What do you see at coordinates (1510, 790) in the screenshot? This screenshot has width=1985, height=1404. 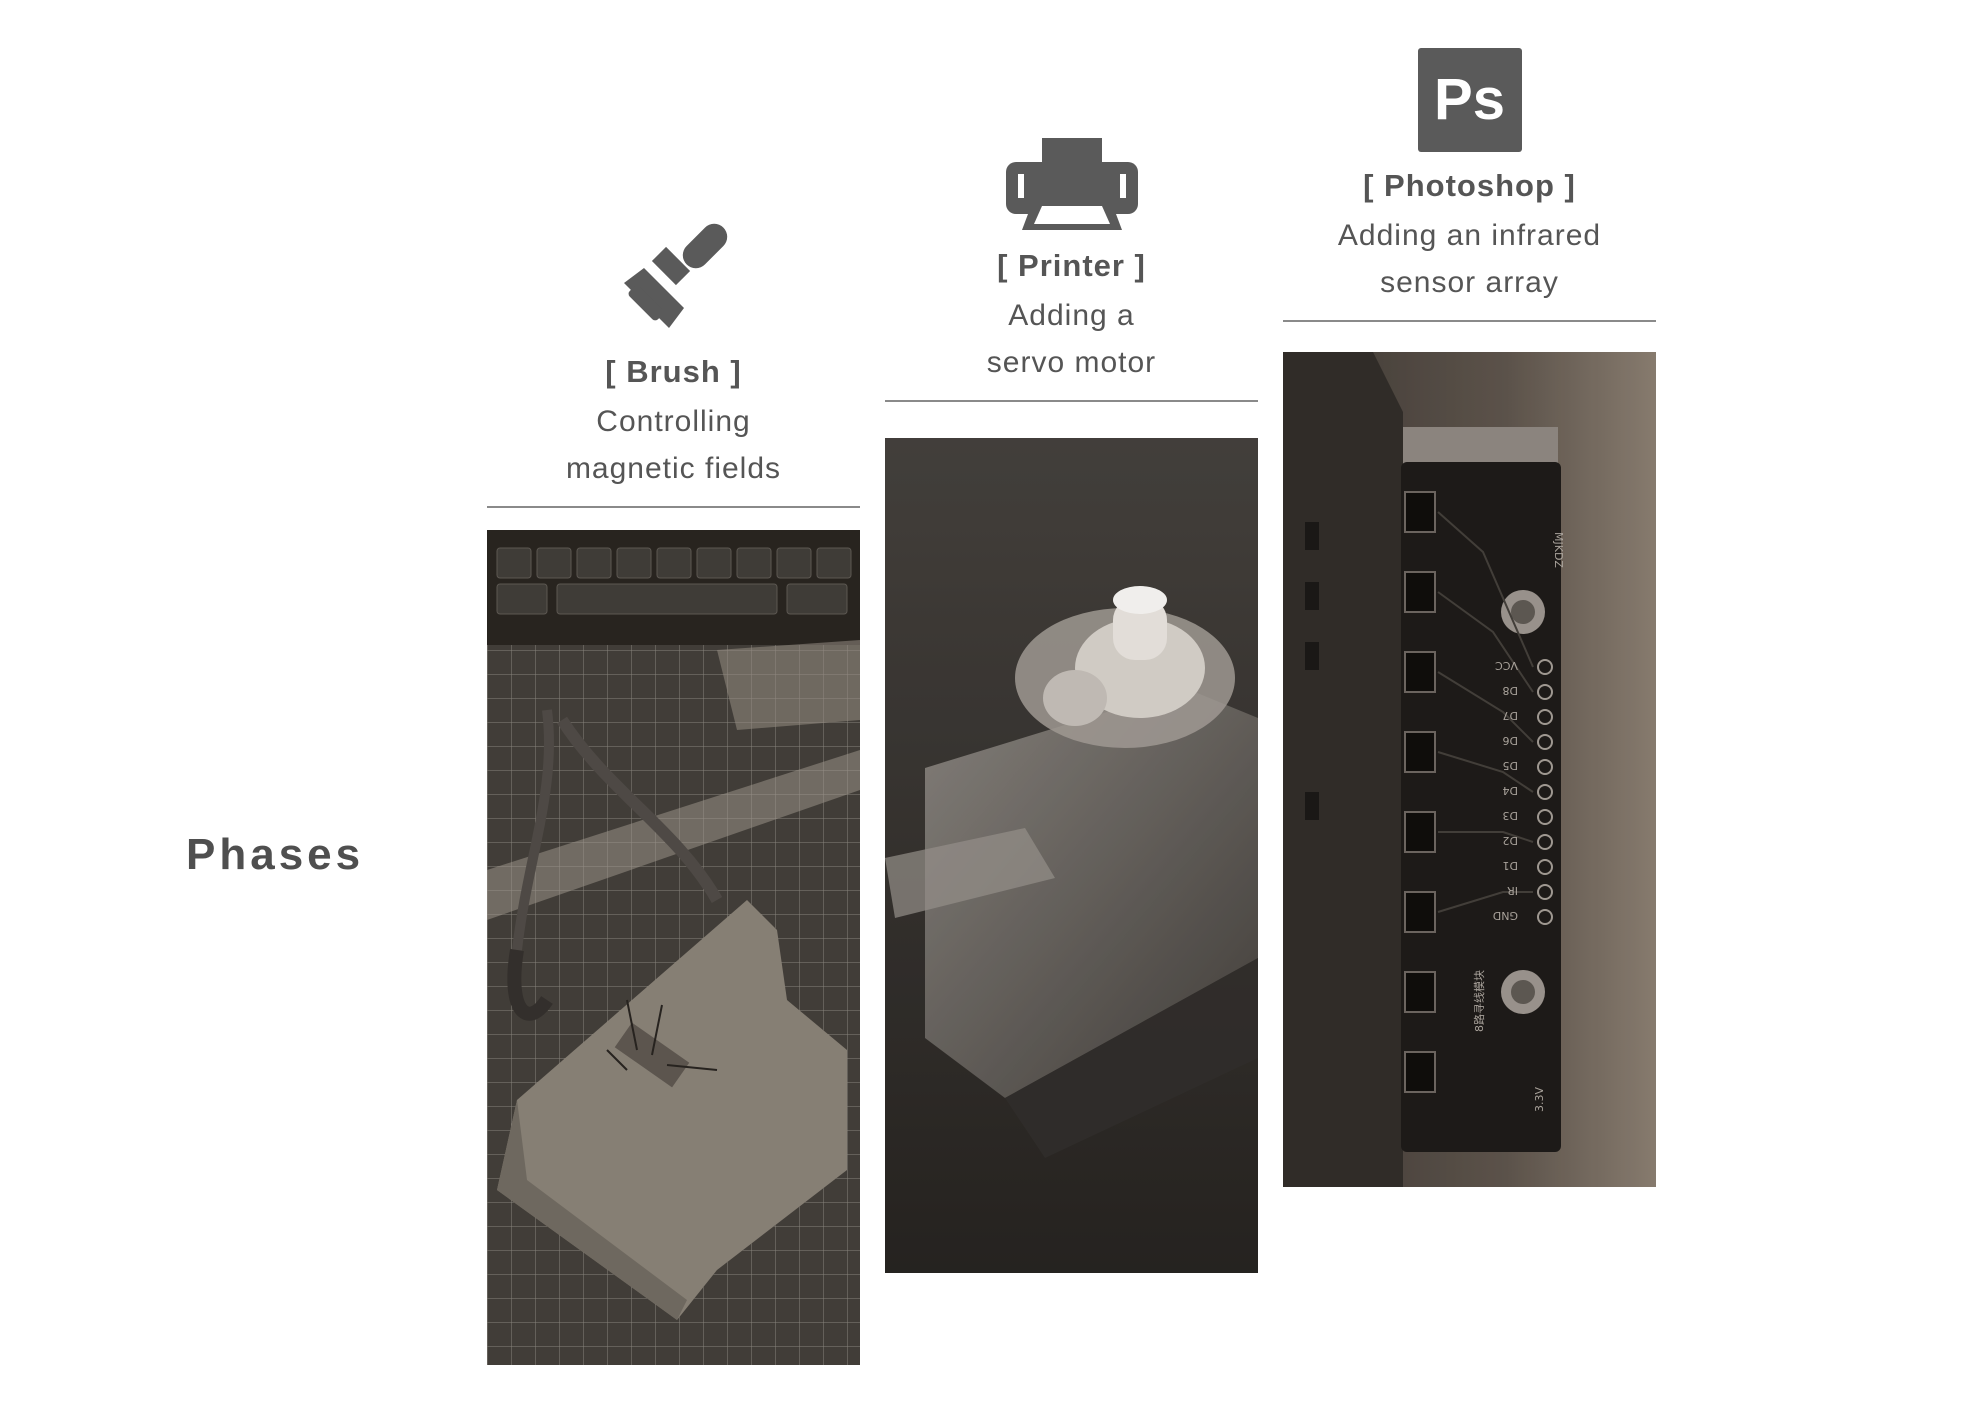 I see `board-pin-label: D4` at bounding box center [1510, 790].